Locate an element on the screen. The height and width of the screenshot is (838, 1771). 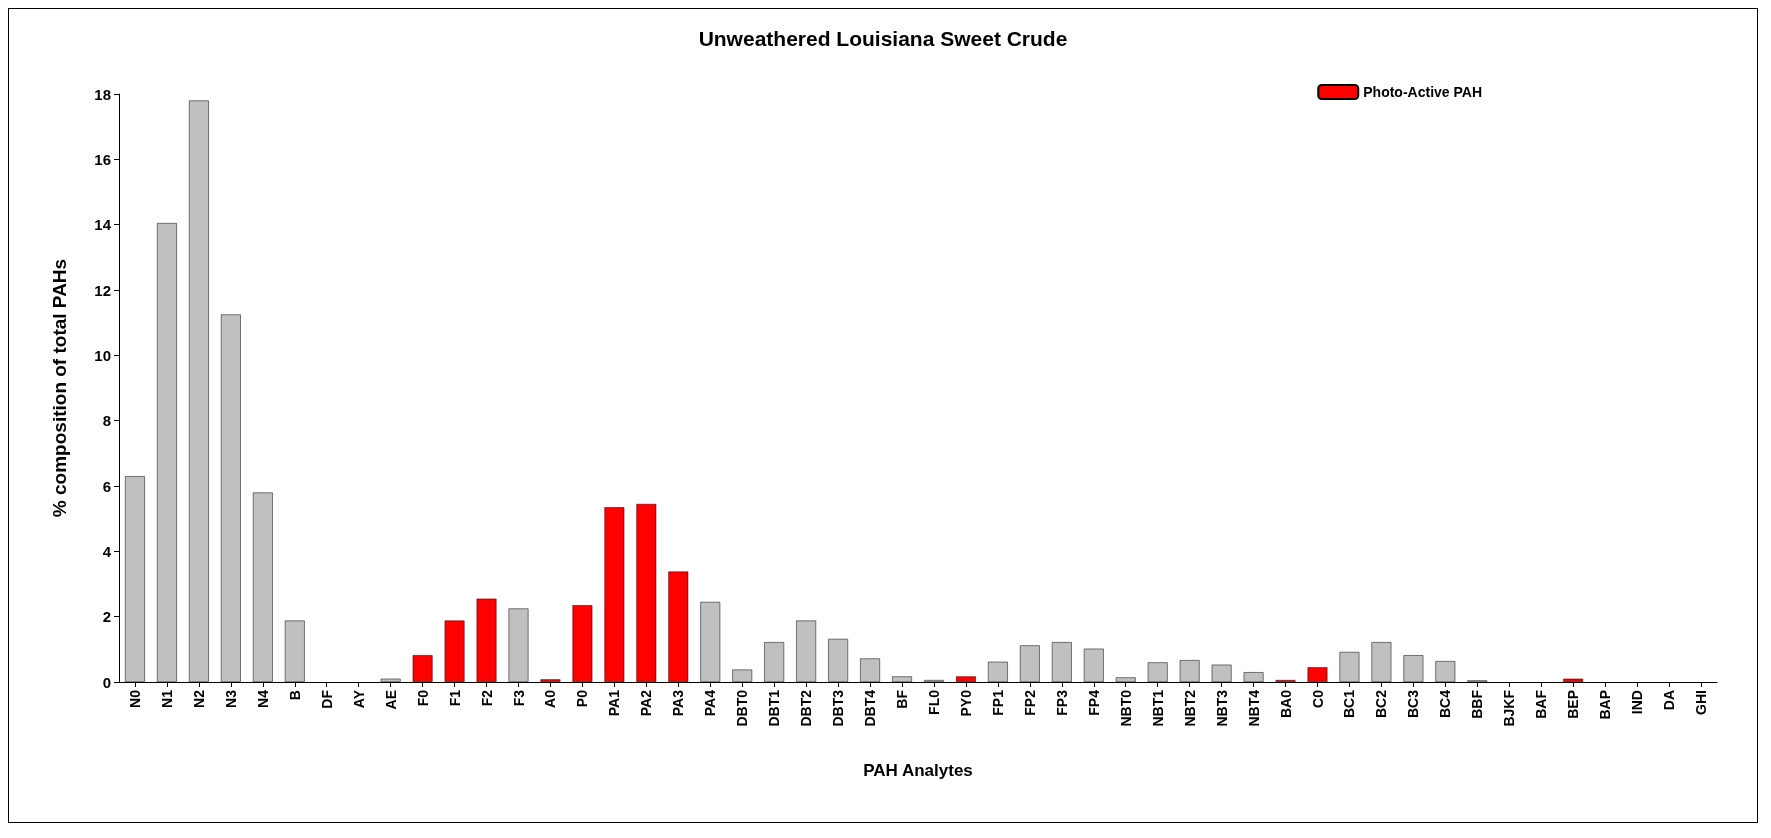
x-tick-label: N4 is located at coordinates (262, 698).